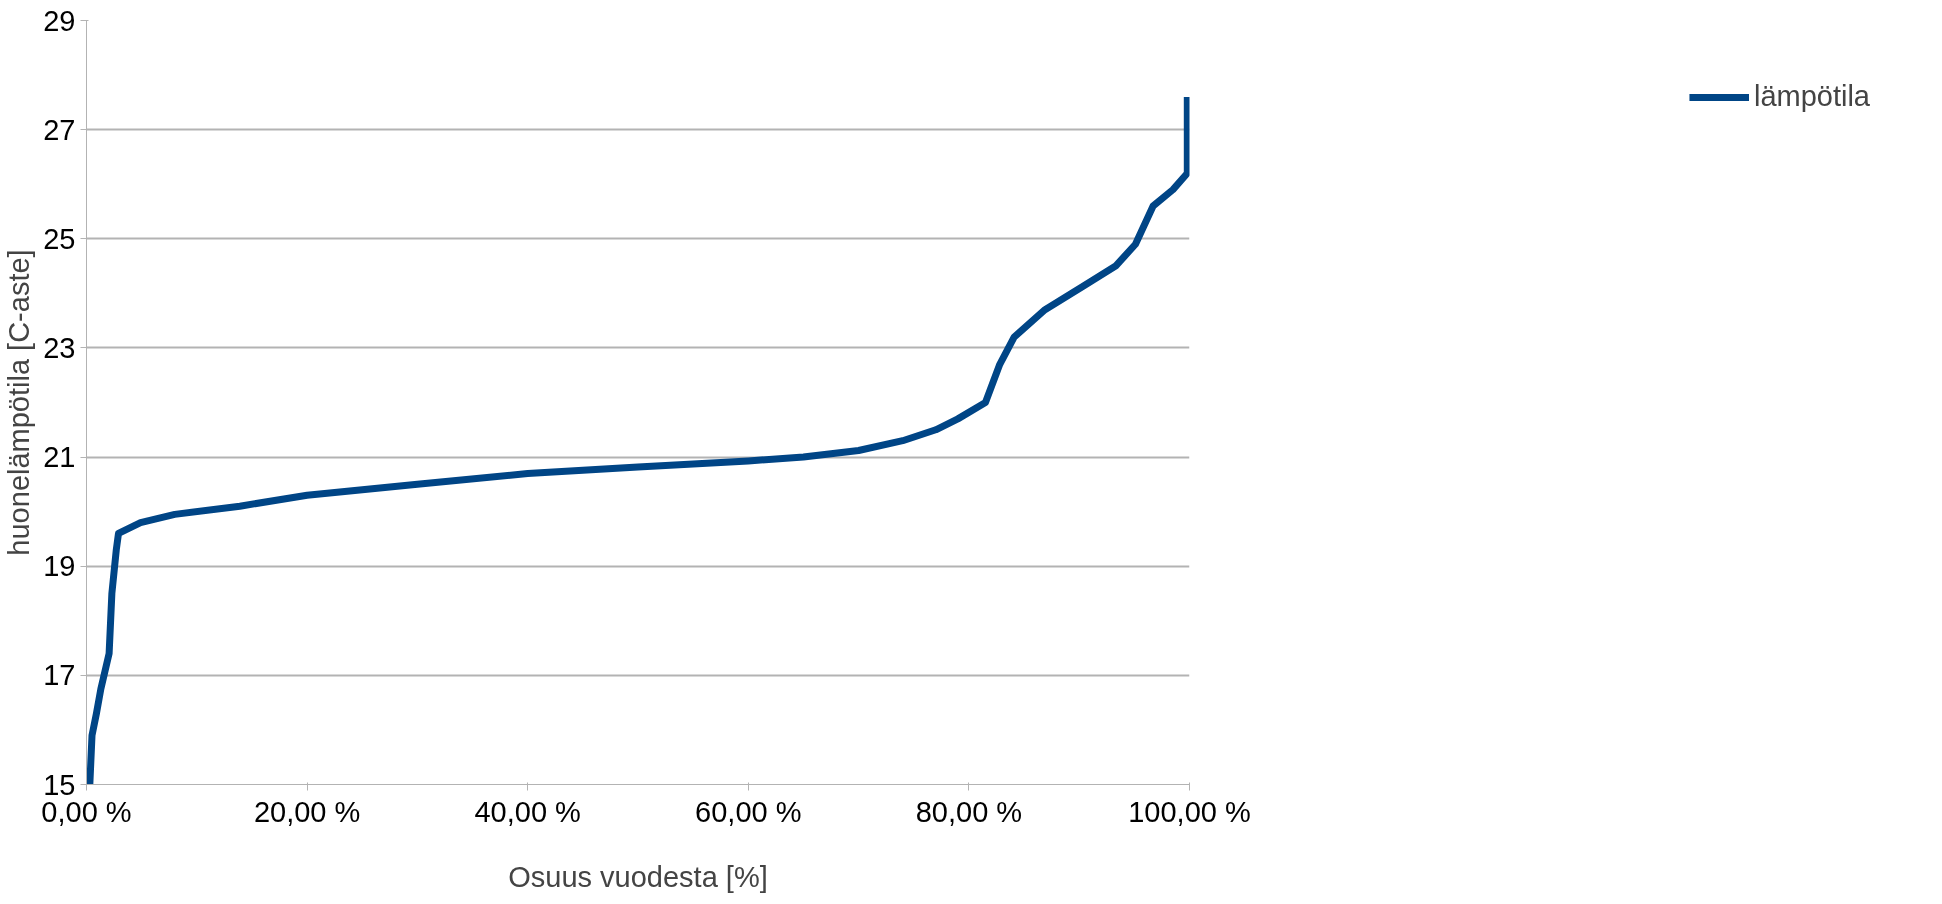  I want to click on x-tick-label: 20,00 %, so click(307, 811).